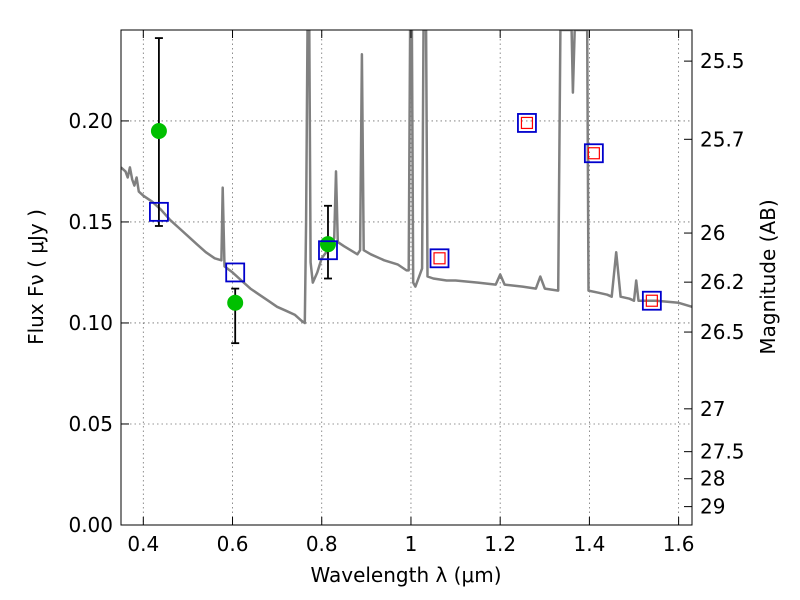 This screenshot has width=800, height=600. I want to click on y2-tick-label: 25.7, so click(722, 139).